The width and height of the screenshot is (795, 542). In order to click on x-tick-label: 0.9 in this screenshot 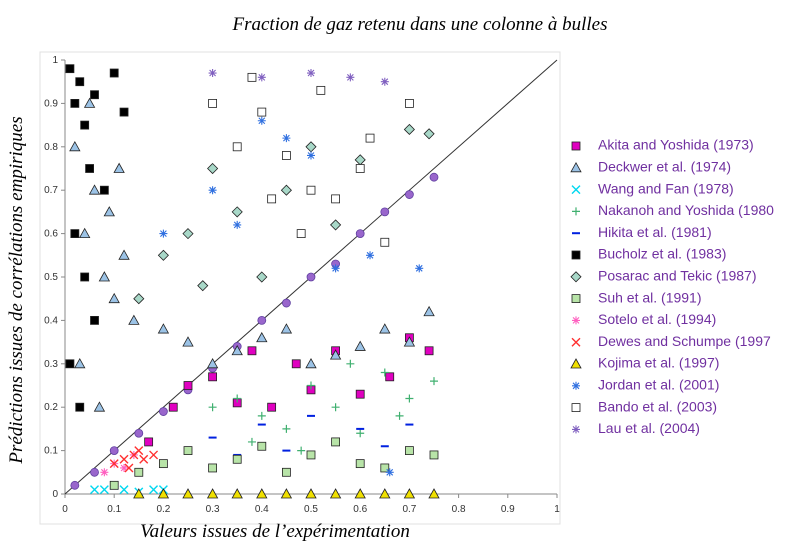, I will do `click(508, 509)`.